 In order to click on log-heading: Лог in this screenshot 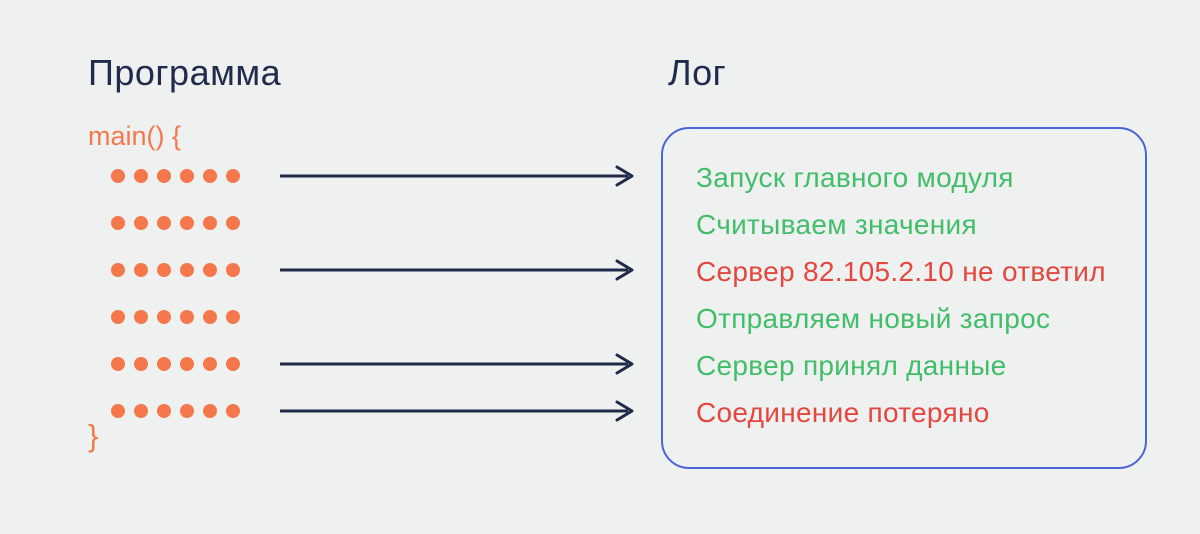, I will do `click(697, 72)`.